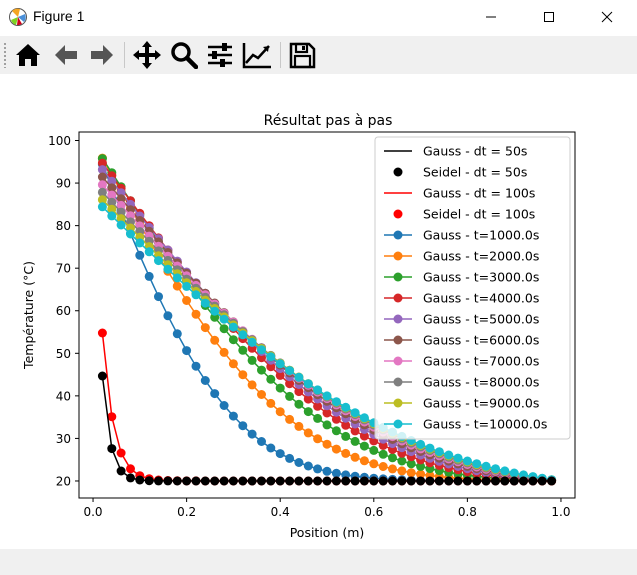  Describe the element at coordinates (465, 424) in the screenshot. I see `legend-entry: Gauss - t=10000.0s` at that location.